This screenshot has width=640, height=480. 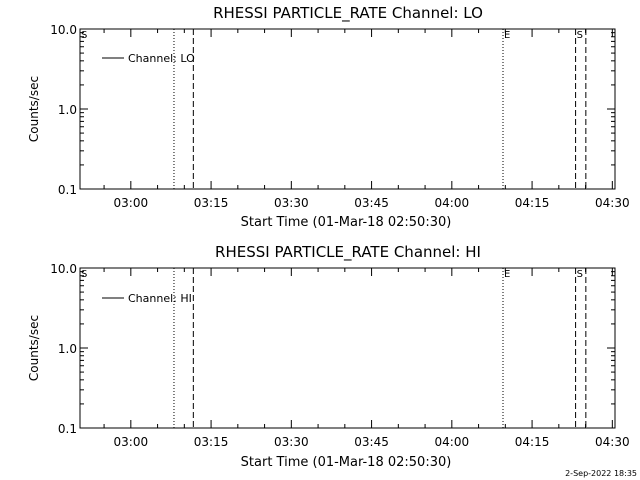 What do you see at coordinates (63, 269) in the screenshot?
I see `hi-y-tick-label: 10.0` at bounding box center [63, 269].